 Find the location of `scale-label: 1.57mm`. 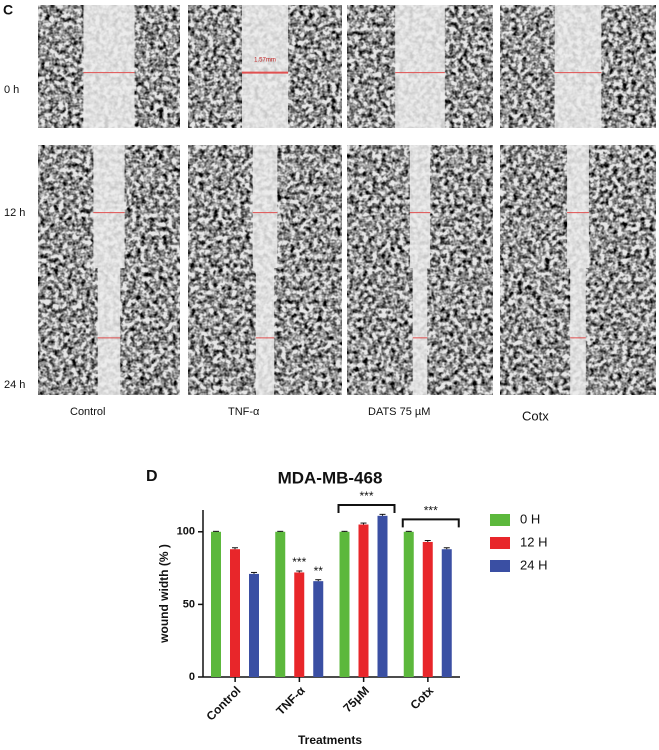

scale-label: 1.57mm is located at coordinates (265, 61).